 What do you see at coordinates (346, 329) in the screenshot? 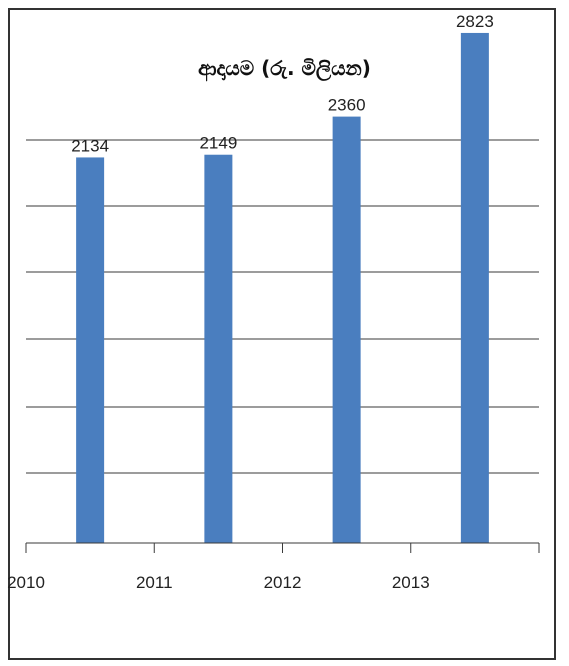
I see `bar-2012` at bounding box center [346, 329].